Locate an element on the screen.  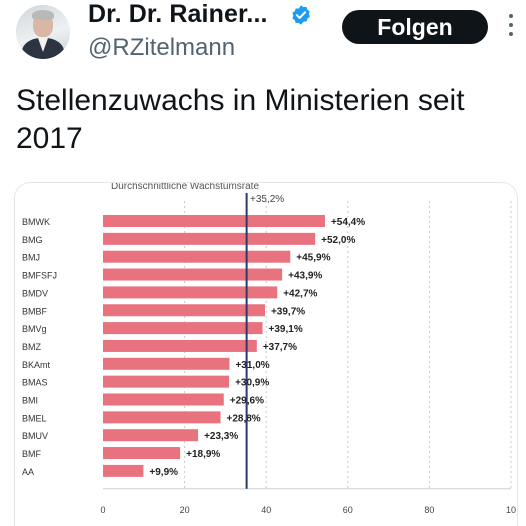
category-label: BMF is located at coordinates (32, 454).